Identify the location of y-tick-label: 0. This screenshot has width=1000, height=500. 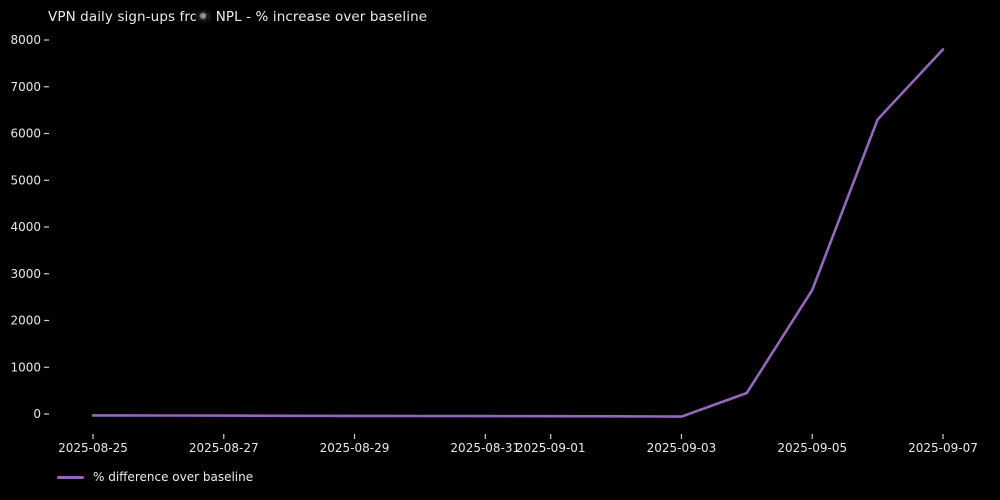
(37, 414).